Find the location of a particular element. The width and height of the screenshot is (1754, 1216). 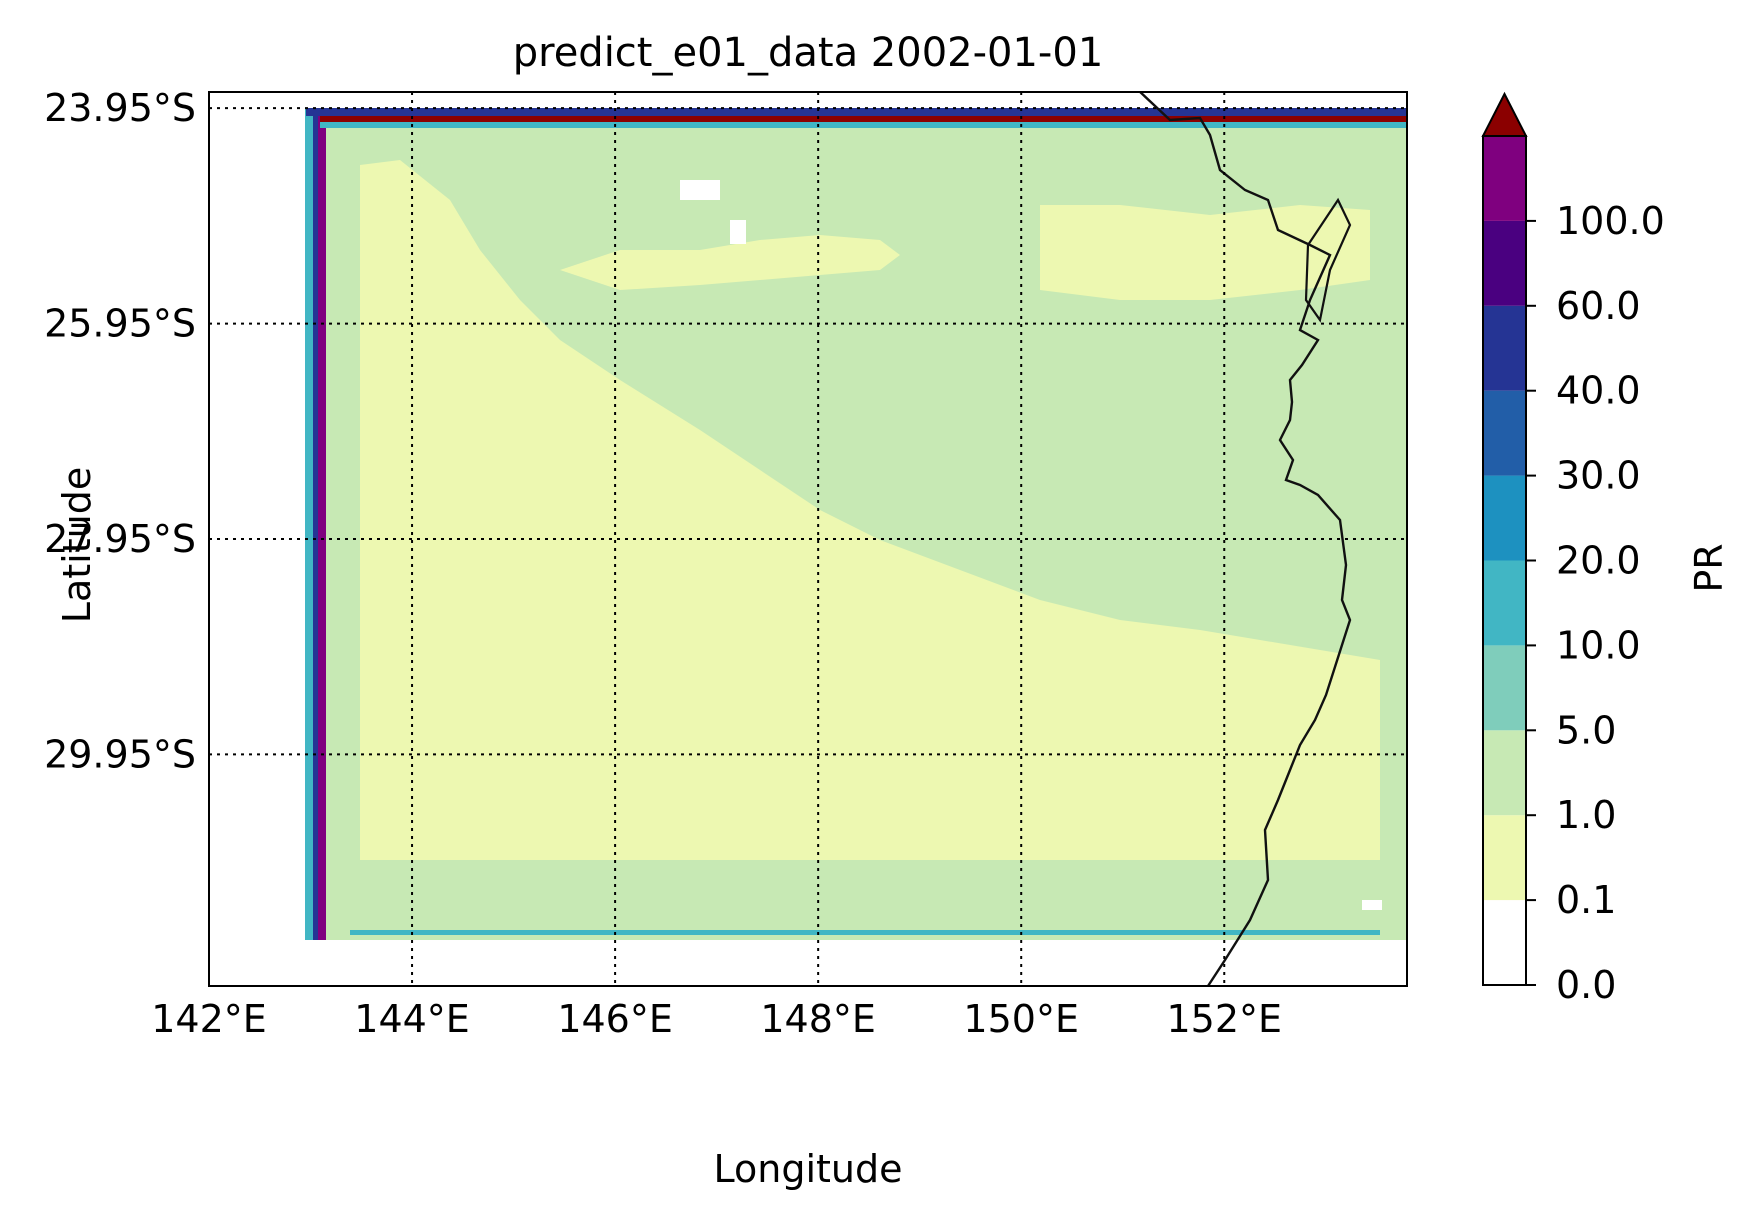

colorbar-tick-label: 100.0 is located at coordinates (1610, 221).